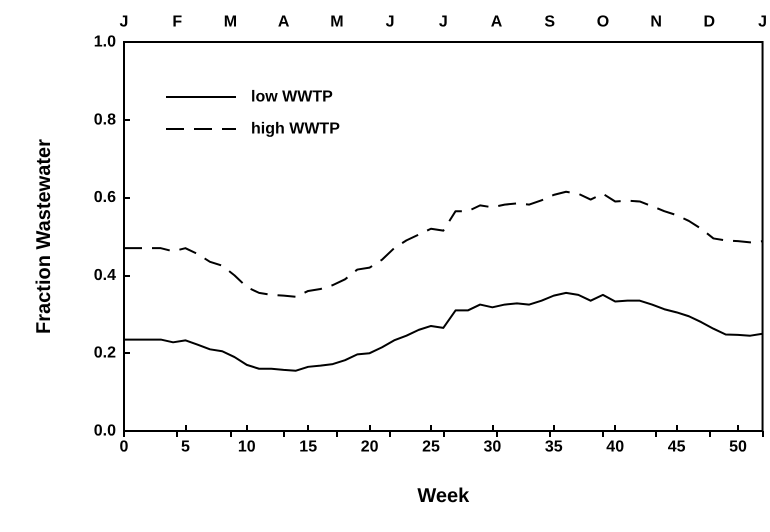  Describe the element at coordinates (308, 447) in the screenshot. I see `x-tick-label: 15` at that location.